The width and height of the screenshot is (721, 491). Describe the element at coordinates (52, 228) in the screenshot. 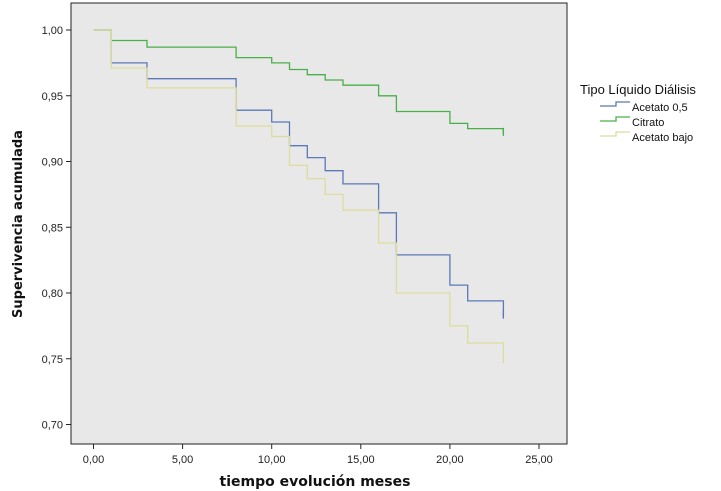

I see `y-tick-label: 0,85` at that location.